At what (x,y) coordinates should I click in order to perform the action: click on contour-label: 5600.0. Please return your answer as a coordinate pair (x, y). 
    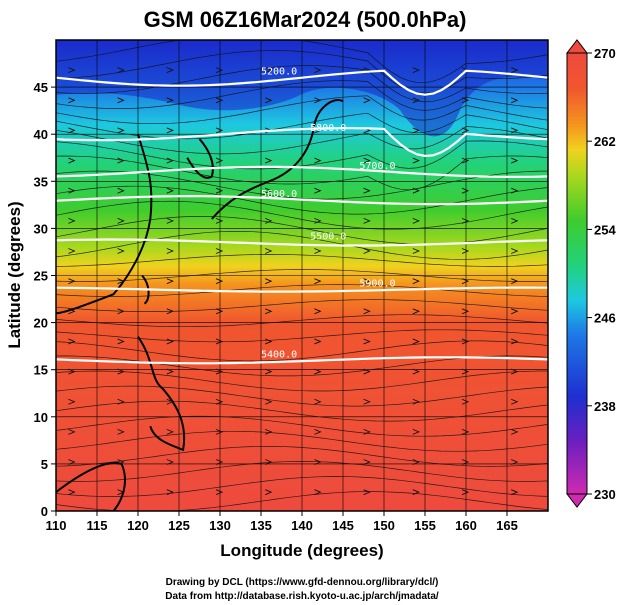
    Looking at the image, I should click on (279, 194).